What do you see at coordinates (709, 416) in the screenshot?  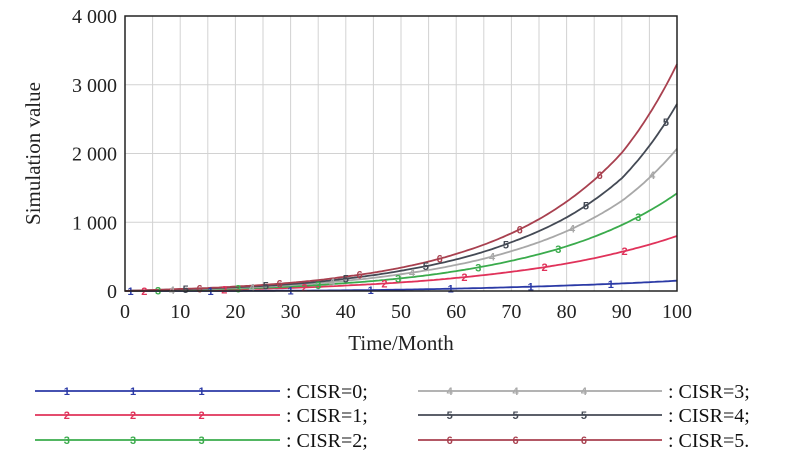 I see `legend-label: : CISR=4;` at bounding box center [709, 416].